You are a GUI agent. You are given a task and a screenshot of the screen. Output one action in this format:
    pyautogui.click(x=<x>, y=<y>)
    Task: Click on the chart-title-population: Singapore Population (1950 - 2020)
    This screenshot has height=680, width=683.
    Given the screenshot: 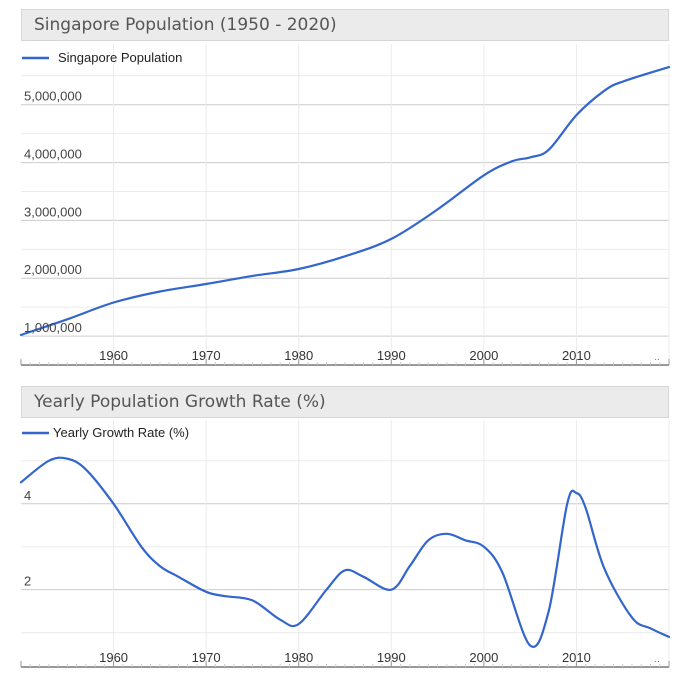 What is the action you would take?
    pyautogui.click(x=345, y=25)
    